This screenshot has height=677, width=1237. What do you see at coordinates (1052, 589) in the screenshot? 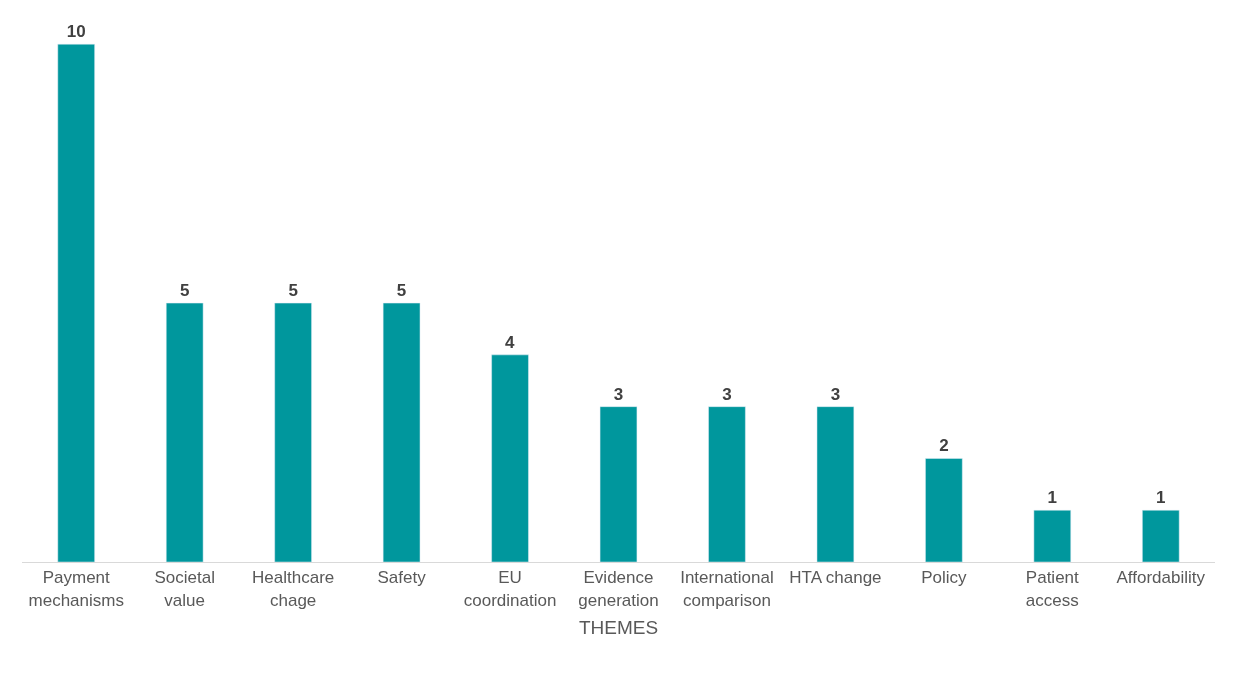
I see `x-tick-label: Patient access` at bounding box center [1052, 589].